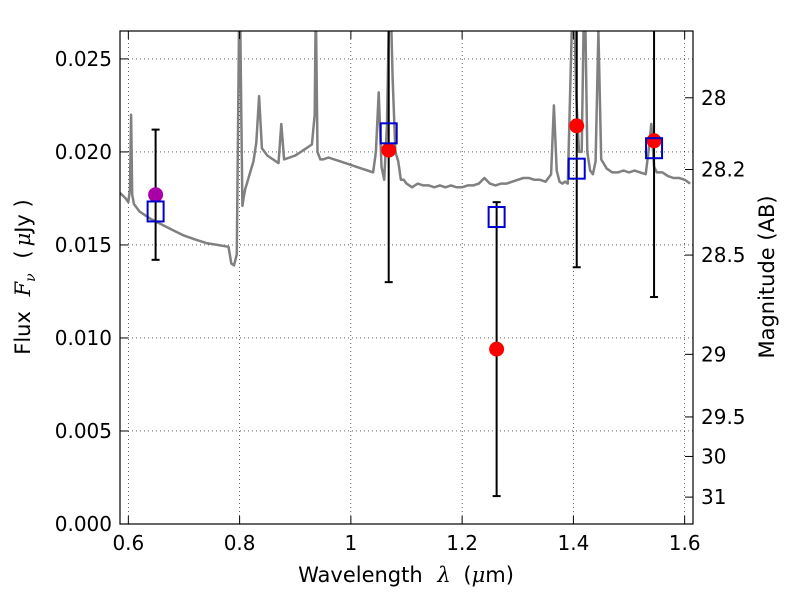 Image resolution: width=800 pixels, height=600 pixels. Describe the element at coordinates (83, 245) in the screenshot. I see `y-tick-label: 0.015` at that location.